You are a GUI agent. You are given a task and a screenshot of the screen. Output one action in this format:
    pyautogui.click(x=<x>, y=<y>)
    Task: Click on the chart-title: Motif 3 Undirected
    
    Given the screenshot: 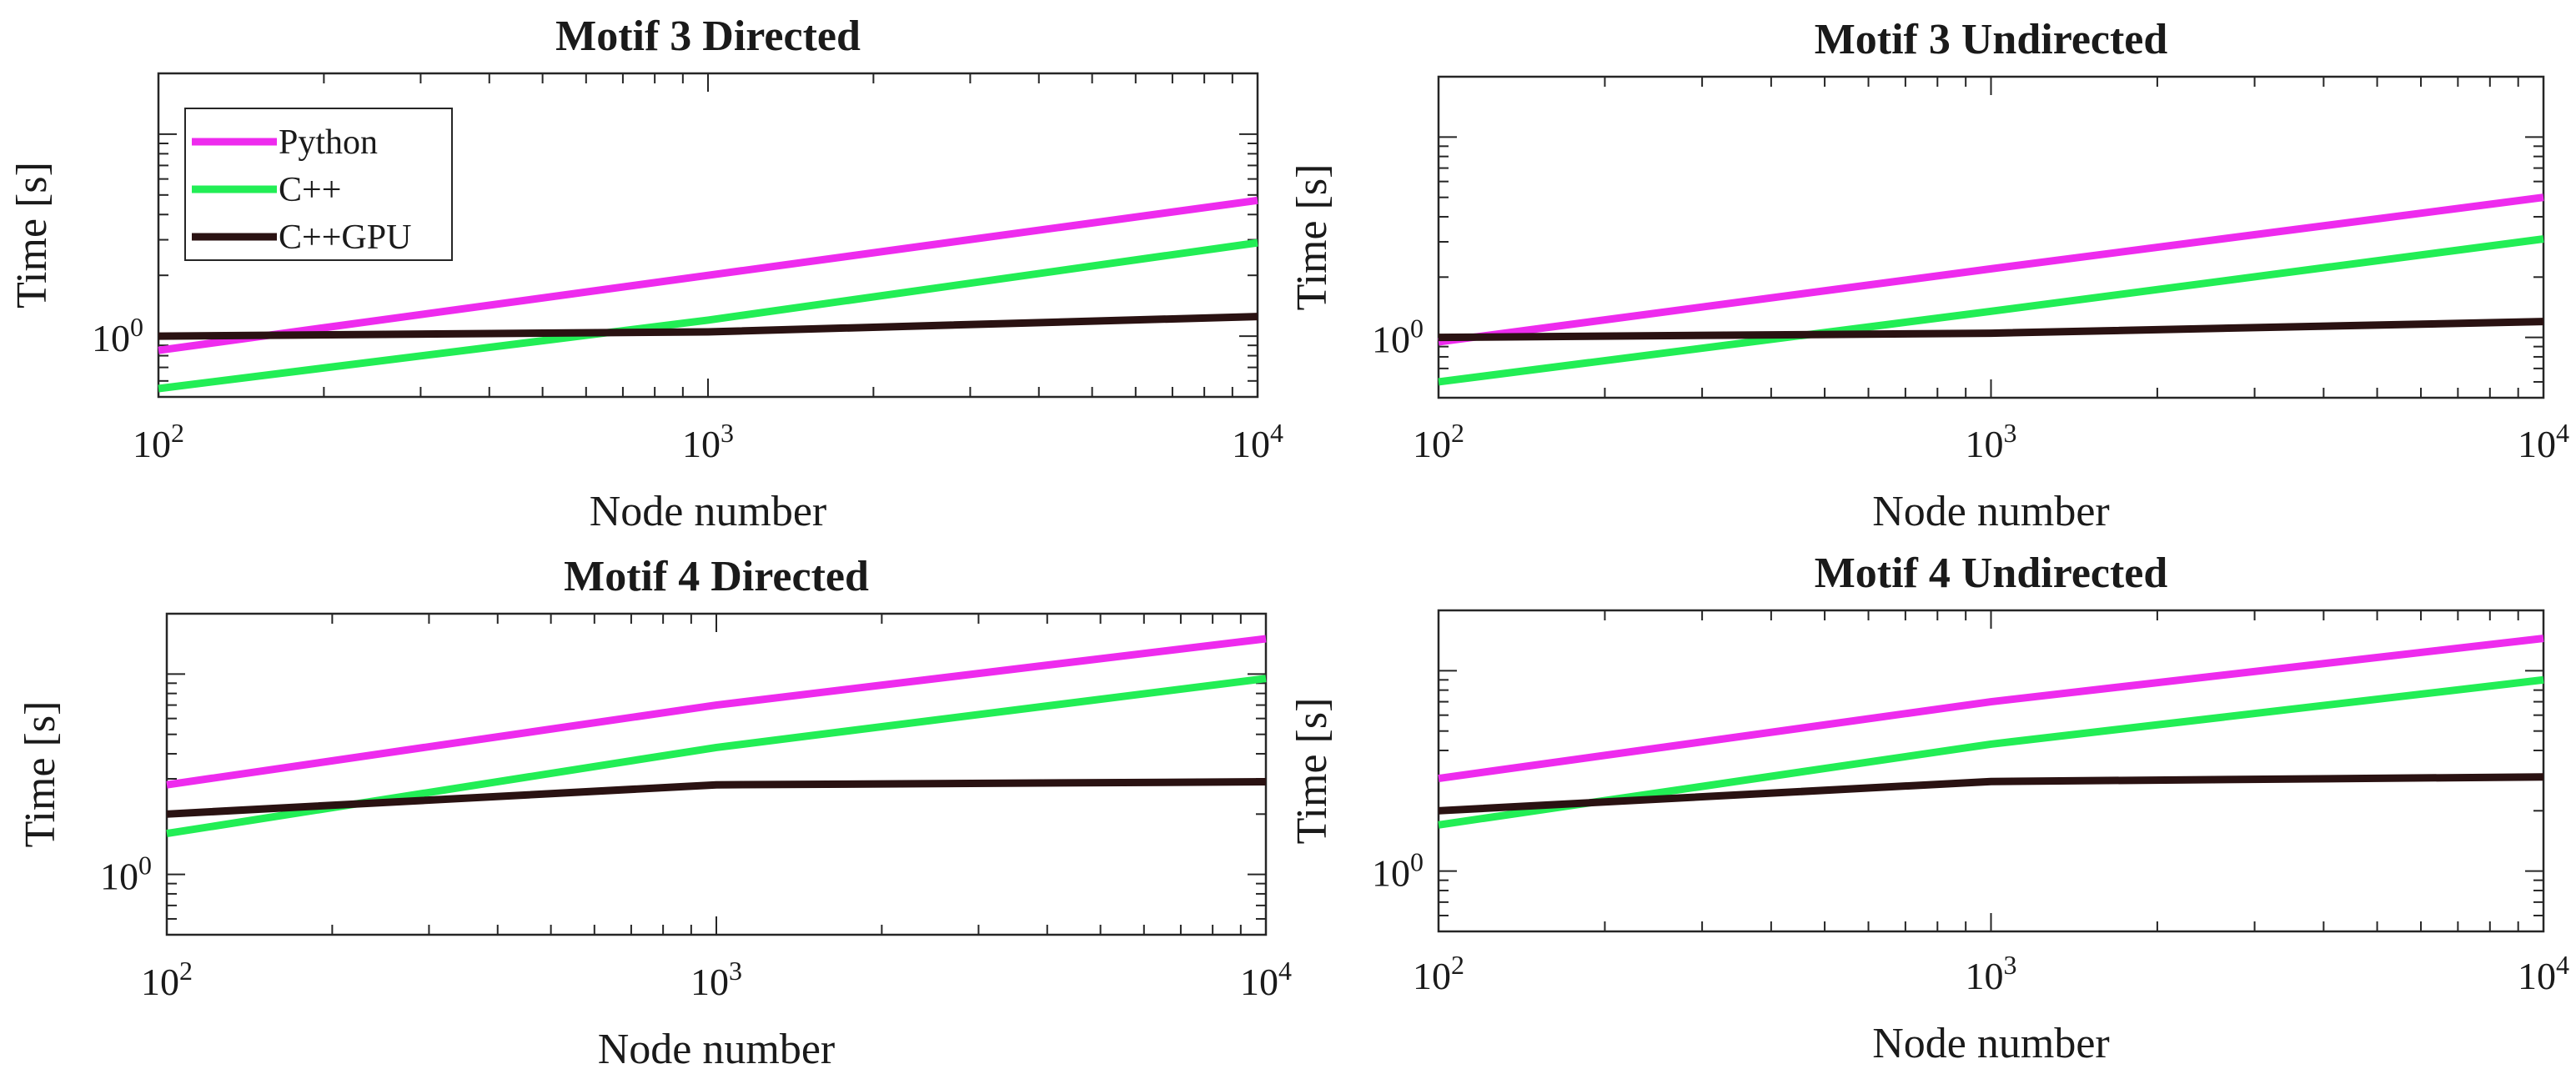 What is the action you would take?
    pyautogui.click(x=1992, y=39)
    